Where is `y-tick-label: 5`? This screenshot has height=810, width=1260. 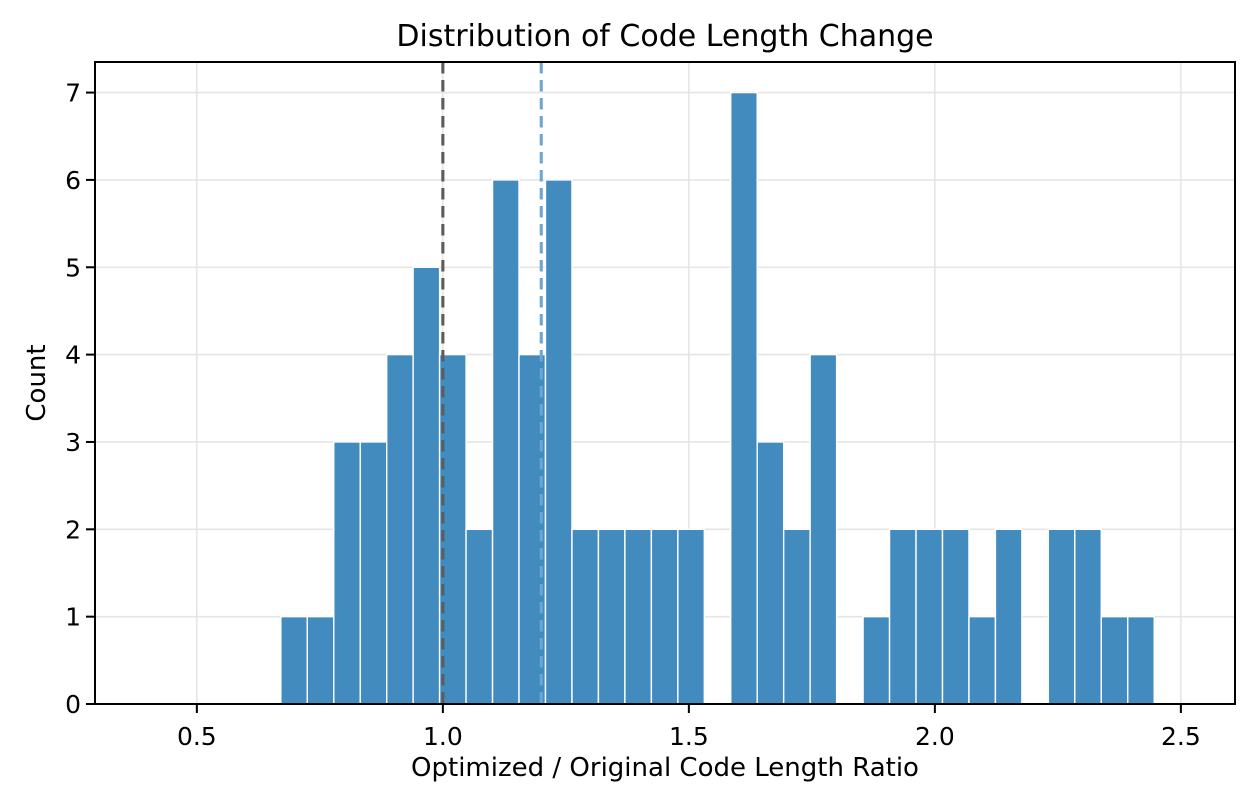 y-tick-label: 5 is located at coordinates (73, 267).